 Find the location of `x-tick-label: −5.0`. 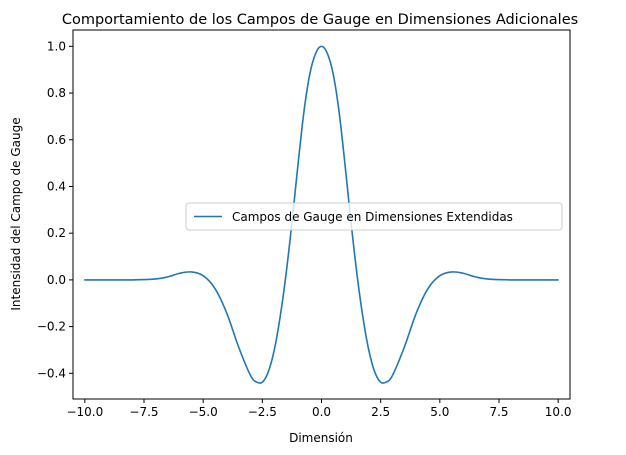

x-tick-label: −5.0 is located at coordinates (203, 412).